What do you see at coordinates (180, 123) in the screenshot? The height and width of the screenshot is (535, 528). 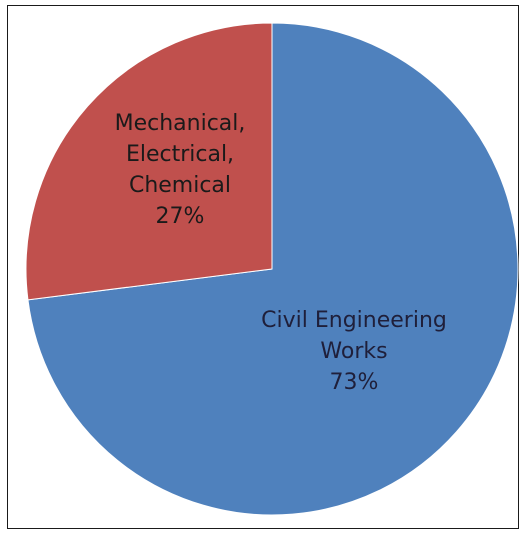 I see `slice-label-line: Mechanical,` at bounding box center [180, 123].